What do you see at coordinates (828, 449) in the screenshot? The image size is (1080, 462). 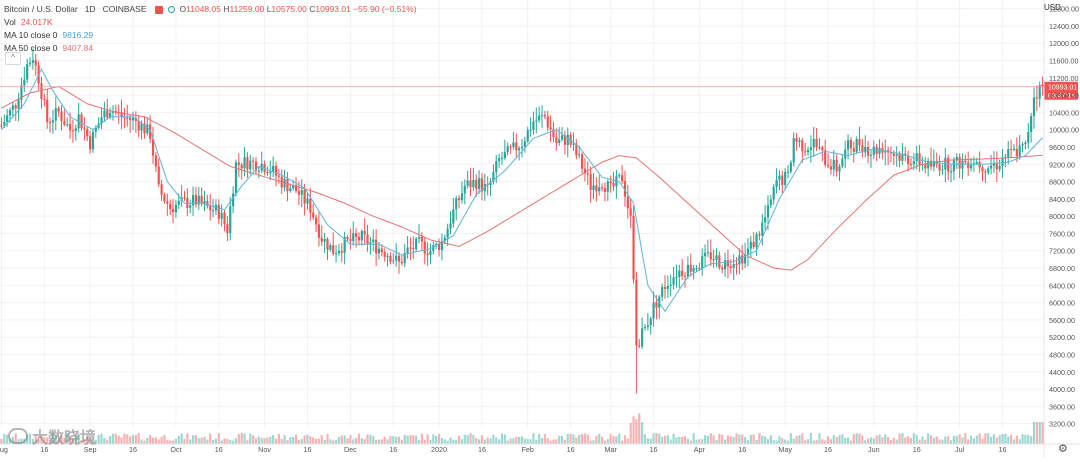 I see `time-tick-label: 16` at bounding box center [828, 449].